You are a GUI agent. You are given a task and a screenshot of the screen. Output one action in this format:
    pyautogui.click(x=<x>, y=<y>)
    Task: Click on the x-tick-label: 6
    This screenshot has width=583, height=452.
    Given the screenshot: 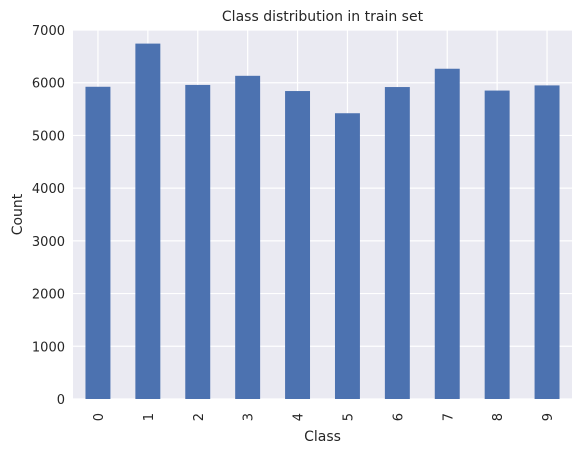 What is the action you would take?
    pyautogui.click(x=398, y=417)
    